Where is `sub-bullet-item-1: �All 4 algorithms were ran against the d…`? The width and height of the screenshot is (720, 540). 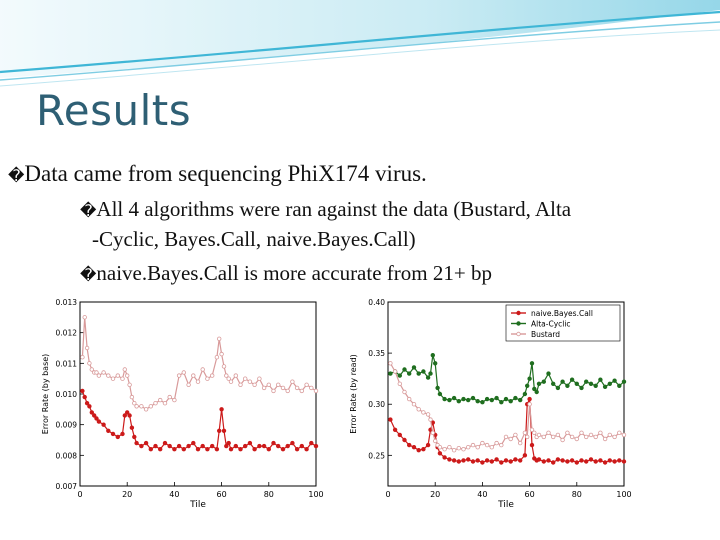 sub-bullet-item-1: �All 4 algorithms were ran against the d… is located at coordinates (326, 209).